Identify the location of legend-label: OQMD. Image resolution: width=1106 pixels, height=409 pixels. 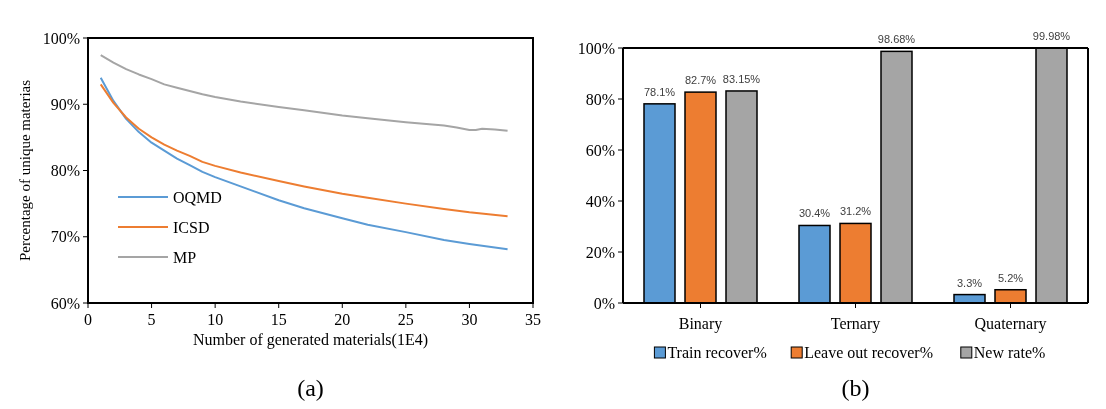
(197, 197).